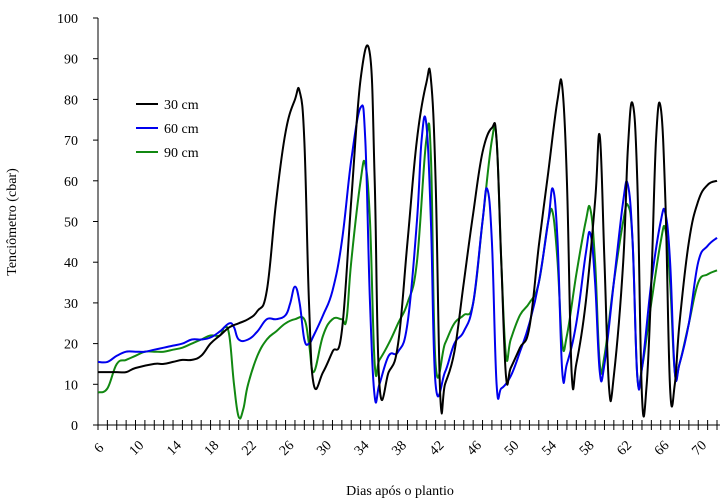  What do you see at coordinates (474, 448) in the screenshot?
I see `x-tick-label: 46` at bounding box center [474, 448].